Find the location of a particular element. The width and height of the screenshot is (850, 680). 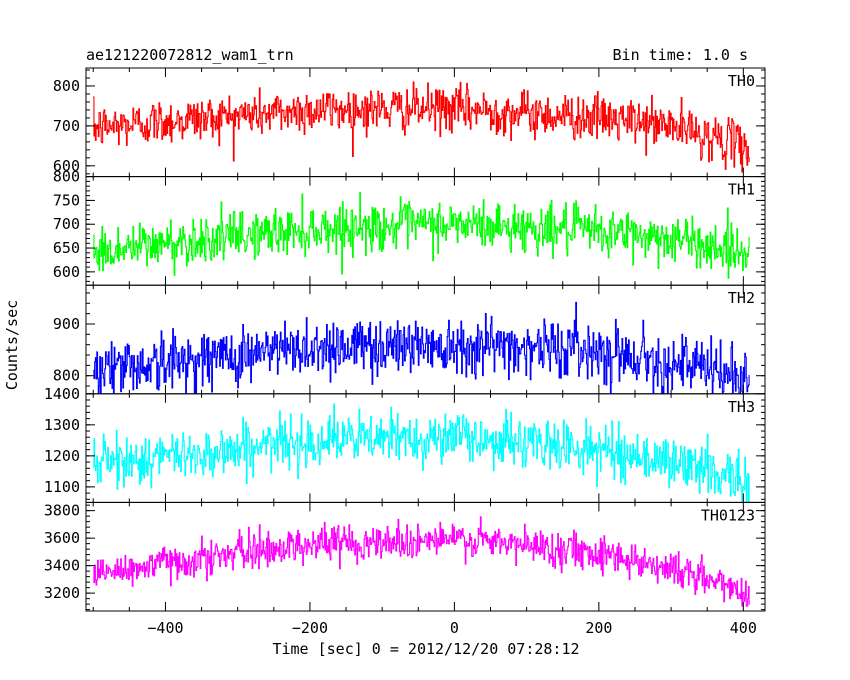

panel-th1: 600 650 700 750 800 TH1 is located at coordinates (409, 227).